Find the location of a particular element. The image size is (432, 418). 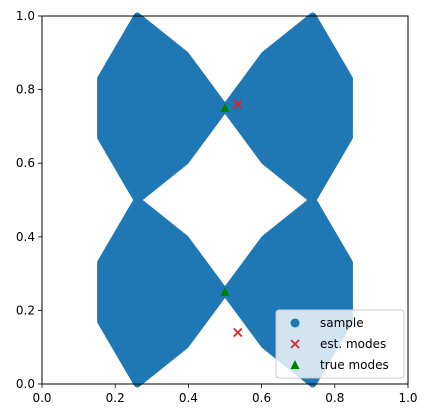

x-tick-label: 1.0 is located at coordinates (407, 398).